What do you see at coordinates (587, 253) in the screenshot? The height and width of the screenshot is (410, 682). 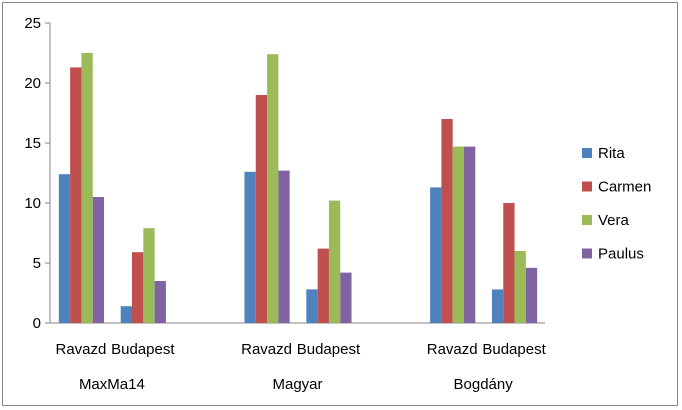 I see `legend-swatch-paulus` at bounding box center [587, 253].